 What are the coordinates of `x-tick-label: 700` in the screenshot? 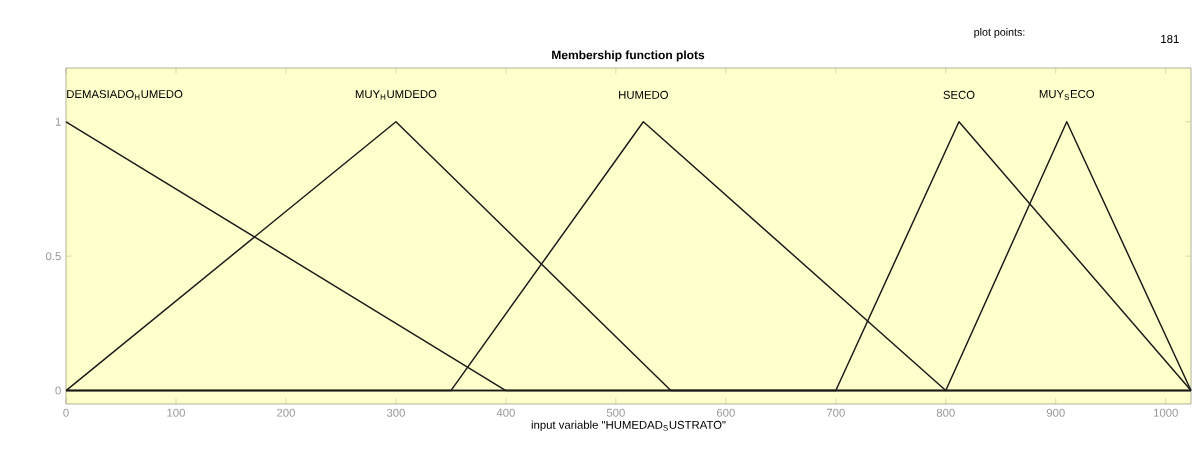 It's located at (835, 412).